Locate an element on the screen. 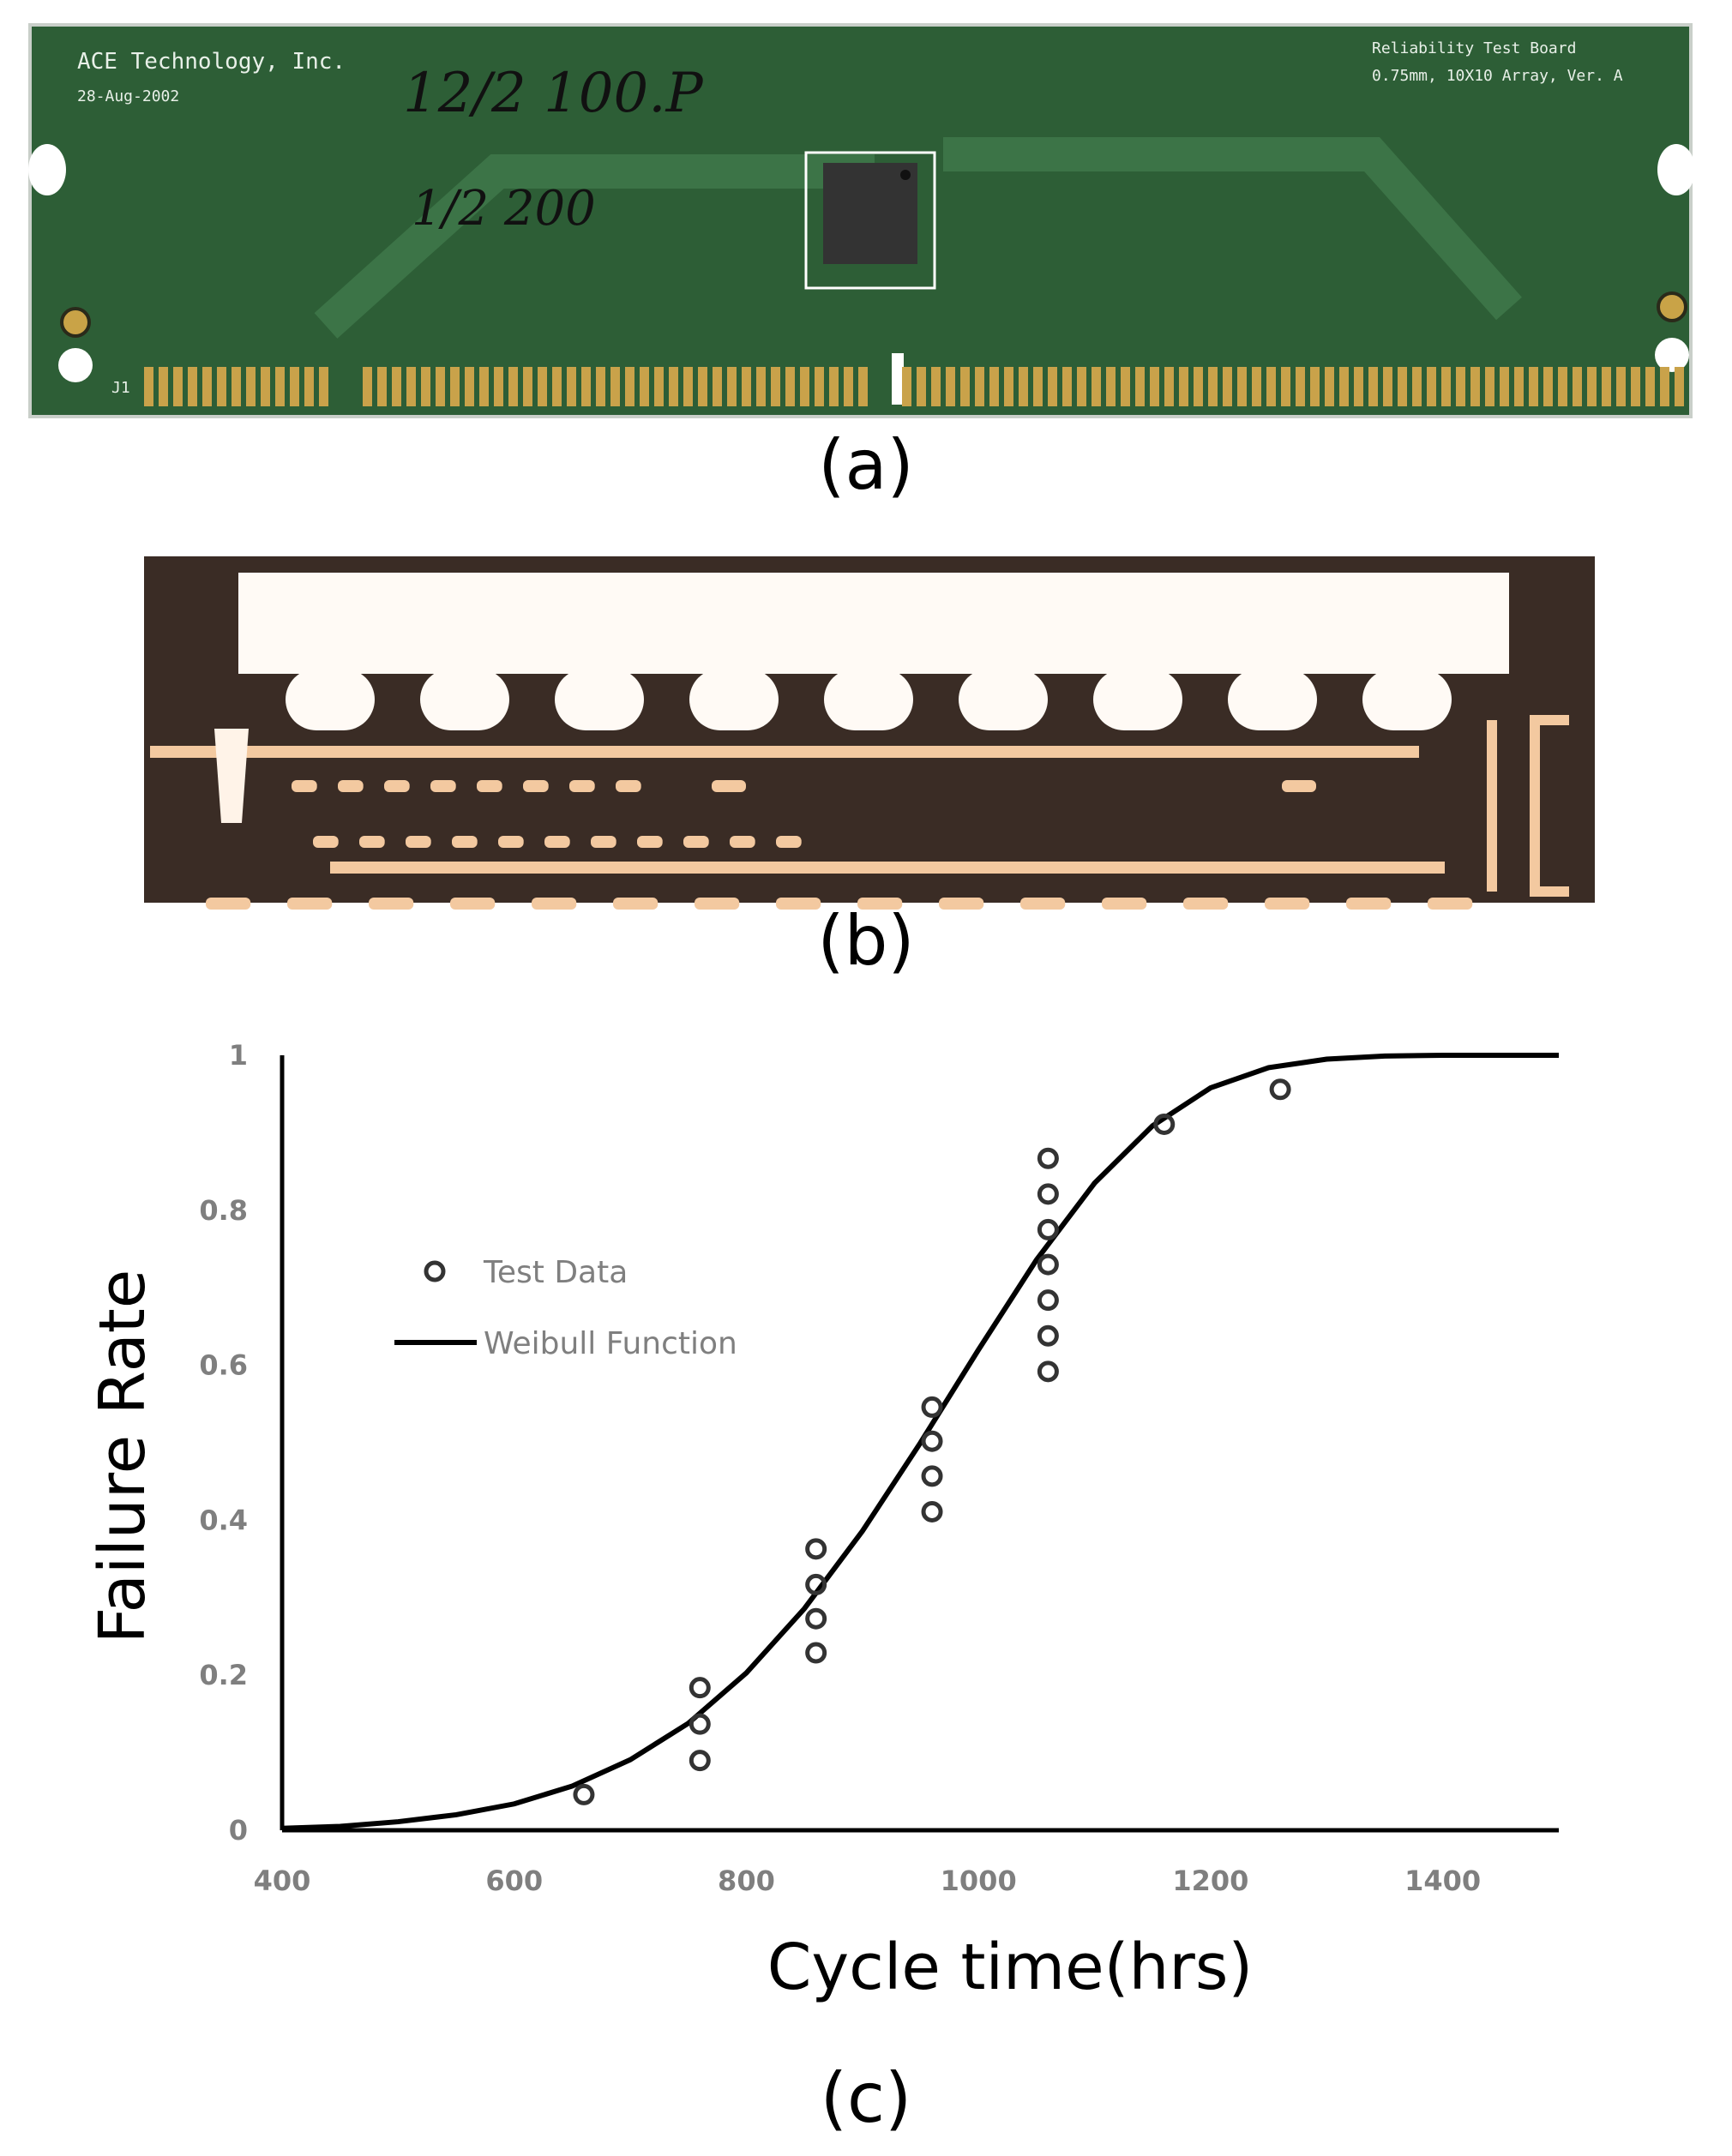  y-tick-label: 0.8 is located at coordinates (223, 1210).